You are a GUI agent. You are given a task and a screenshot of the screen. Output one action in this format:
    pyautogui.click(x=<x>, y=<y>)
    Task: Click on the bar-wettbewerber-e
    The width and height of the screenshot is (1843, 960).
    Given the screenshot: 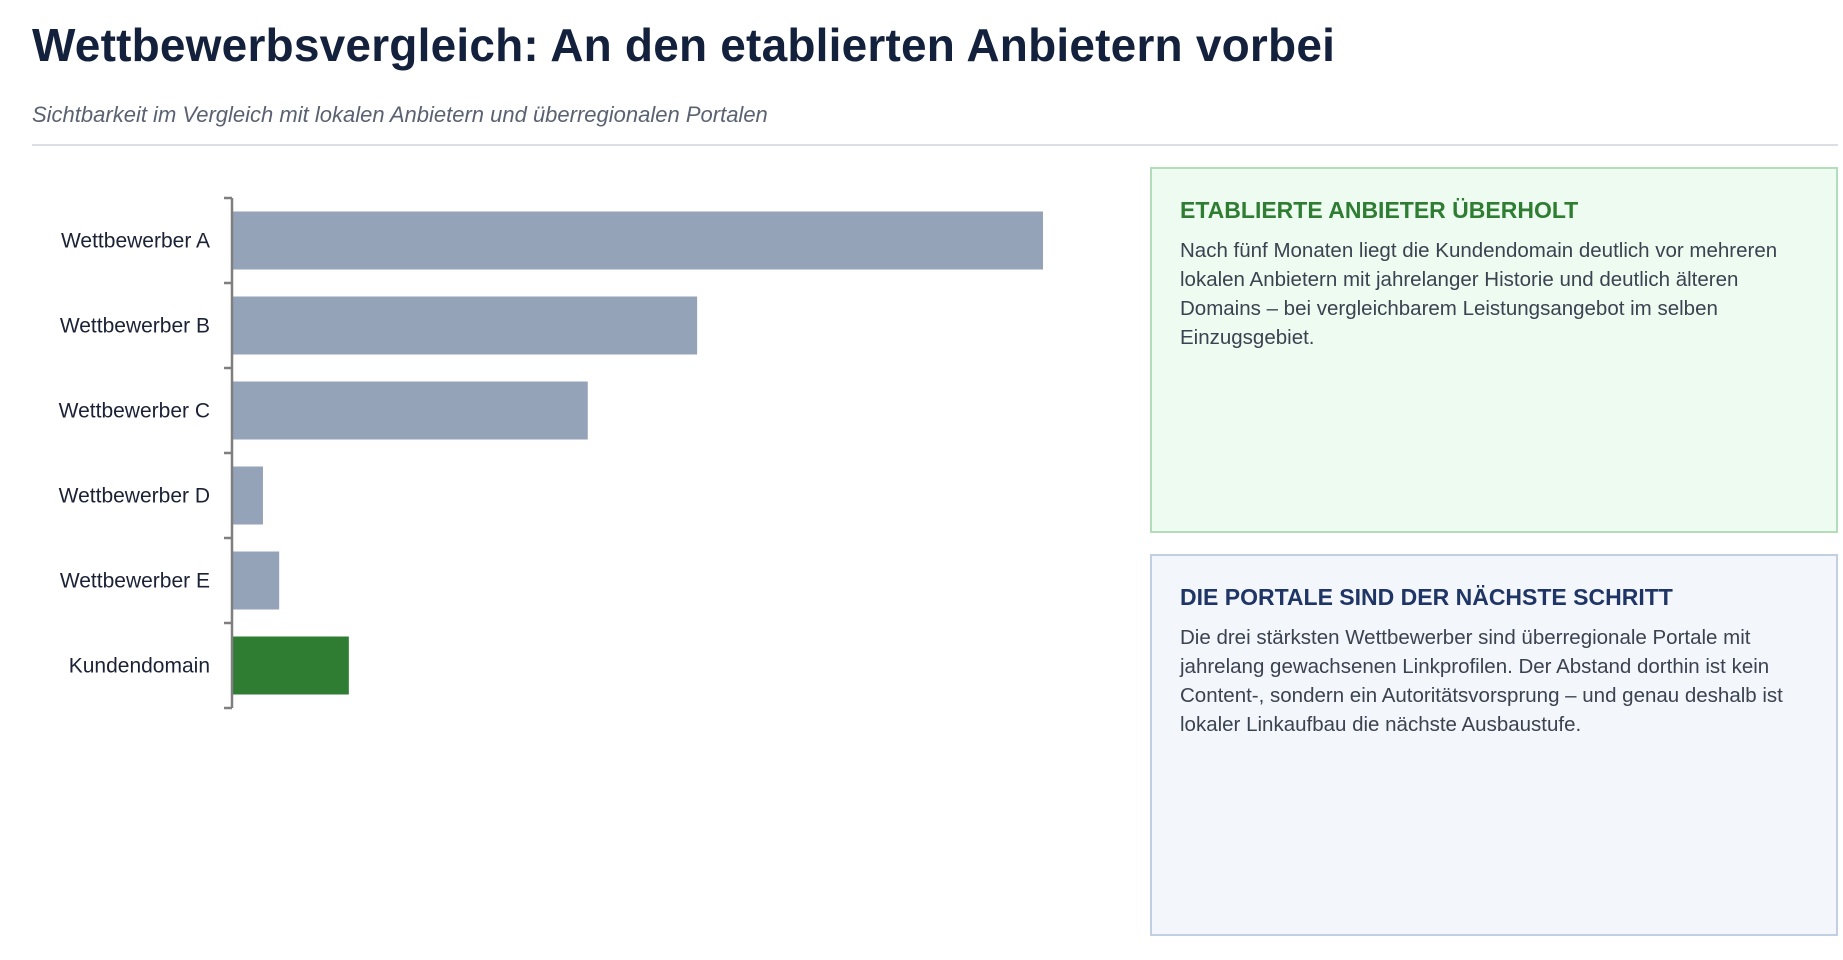 What is the action you would take?
    pyautogui.click(x=256, y=580)
    